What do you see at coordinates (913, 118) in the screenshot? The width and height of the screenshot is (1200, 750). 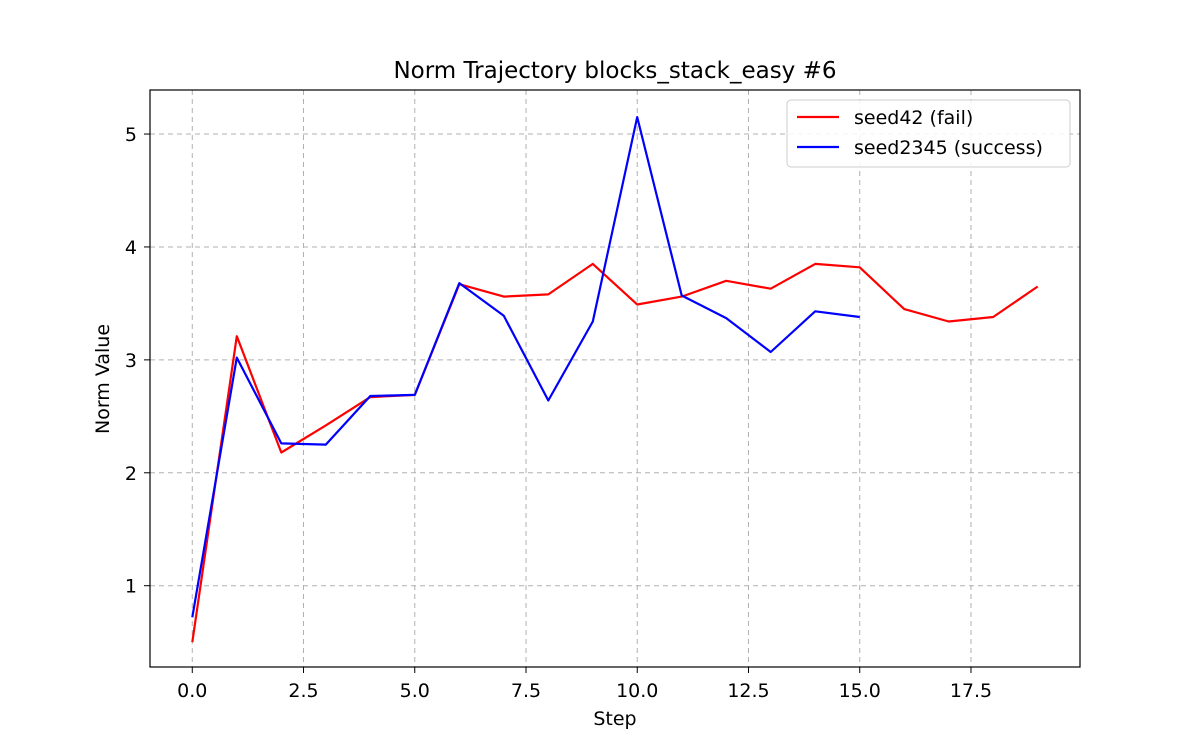 I see `legend-label-seed42: seed42 (fail)` at bounding box center [913, 118].